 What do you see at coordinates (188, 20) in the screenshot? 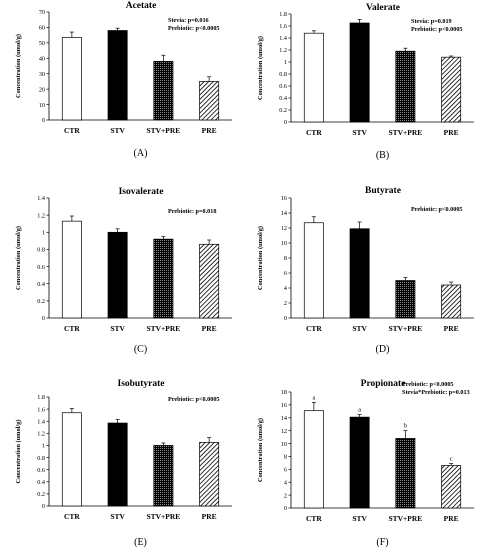
I see `stat-annotation: Stevia: p=0.016` at bounding box center [188, 20].